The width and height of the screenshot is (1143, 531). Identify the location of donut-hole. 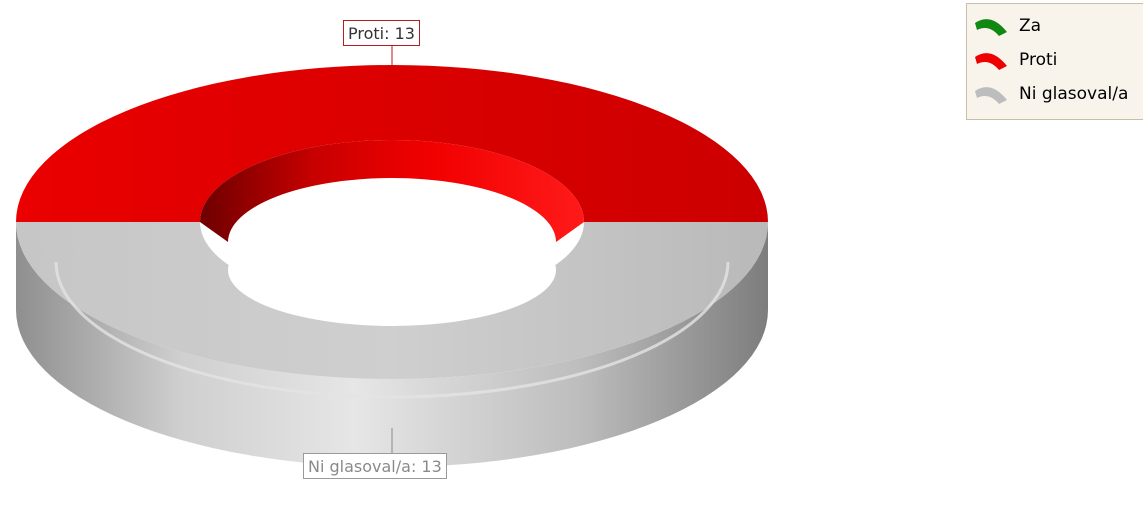
(392, 270).